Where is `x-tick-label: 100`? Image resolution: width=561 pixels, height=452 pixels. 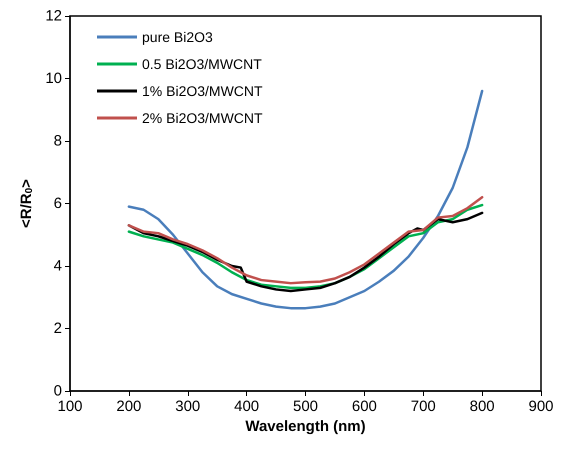 x-tick-label: 100 is located at coordinates (70, 406).